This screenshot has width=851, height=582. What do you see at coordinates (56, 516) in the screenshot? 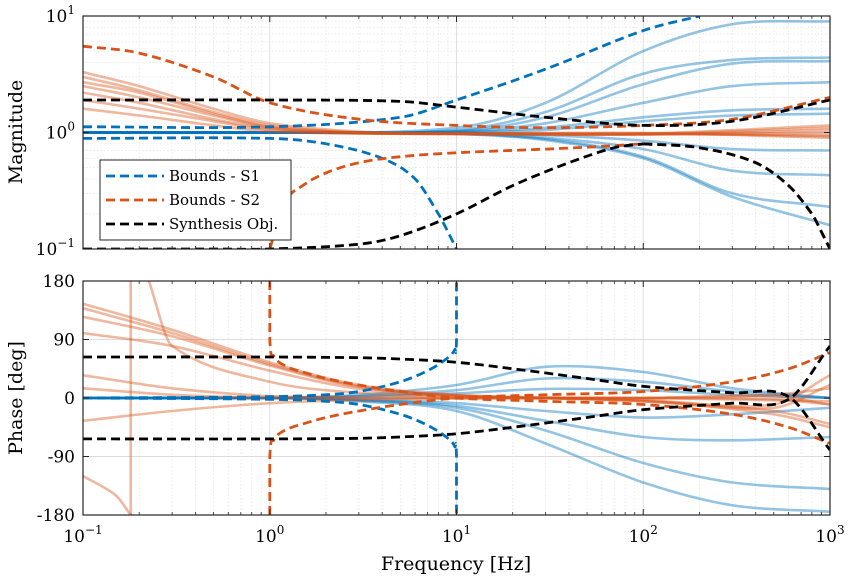
I see `phase-ytick-label: -180` at bounding box center [56, 516].